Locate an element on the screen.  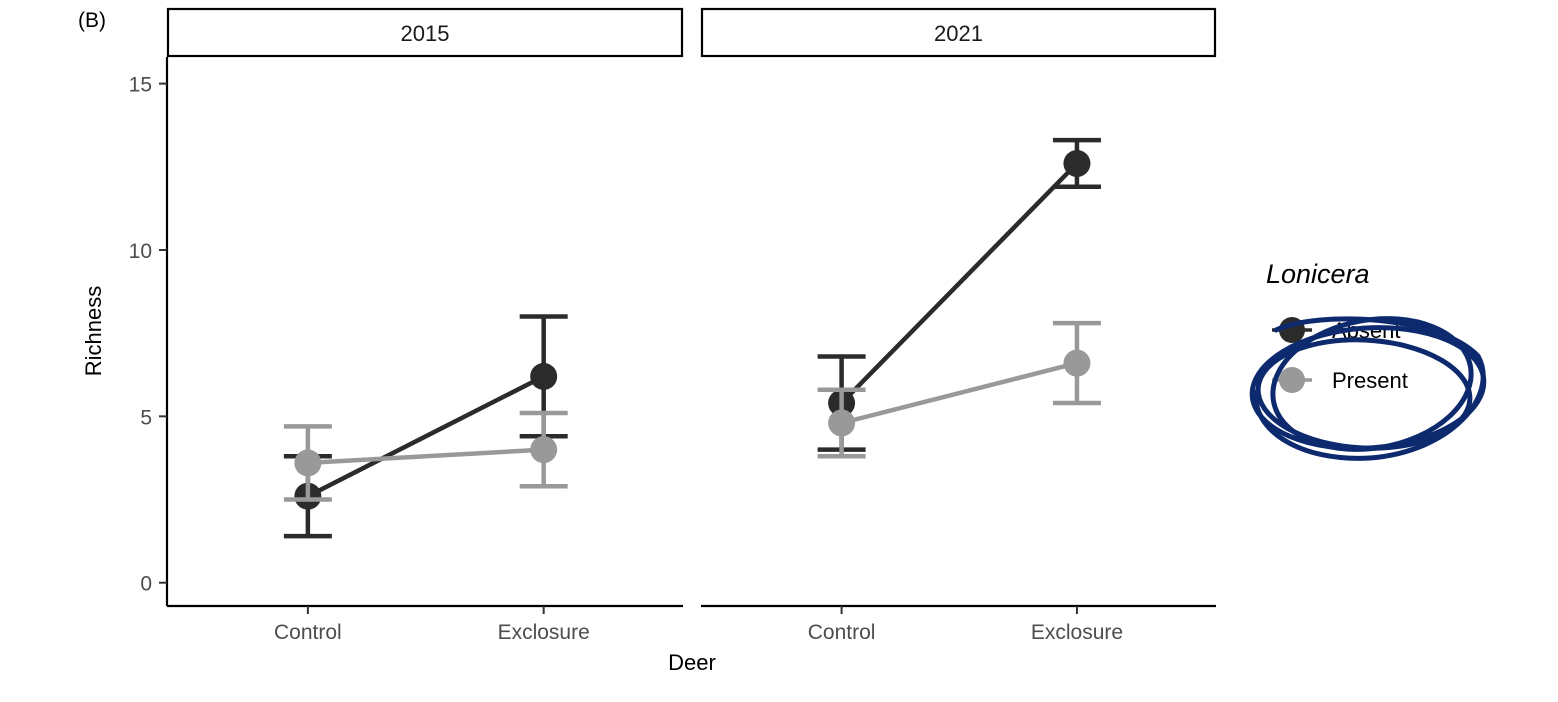
x-axis-title: Deer is located at coordinates (692, 662).